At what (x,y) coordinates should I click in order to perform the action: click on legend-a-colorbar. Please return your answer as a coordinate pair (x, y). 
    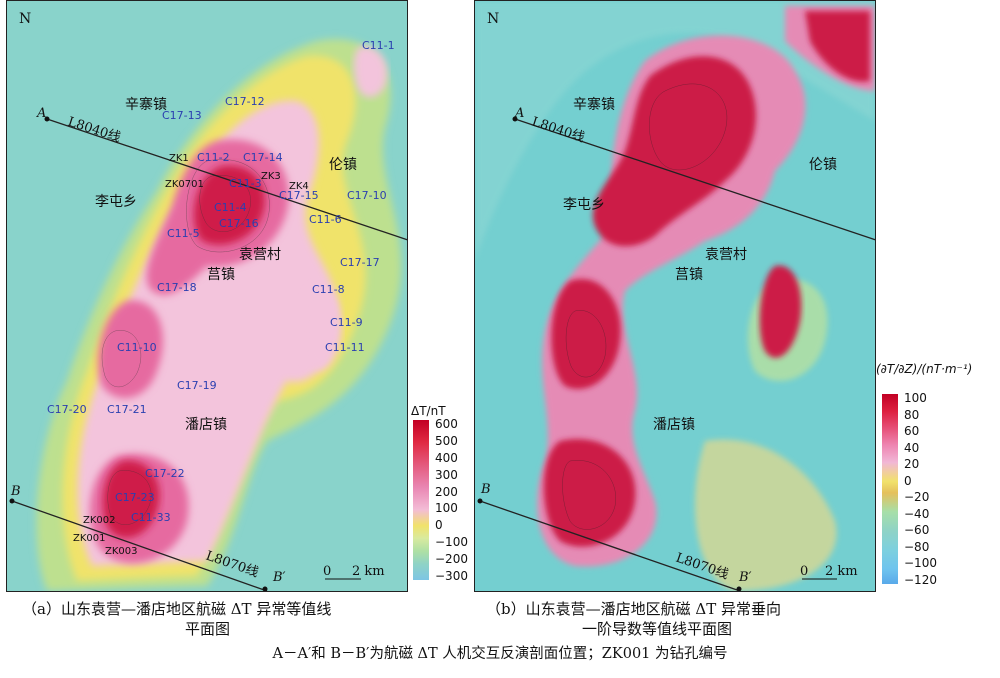
    Looking at the image, I should click on (421, 500).